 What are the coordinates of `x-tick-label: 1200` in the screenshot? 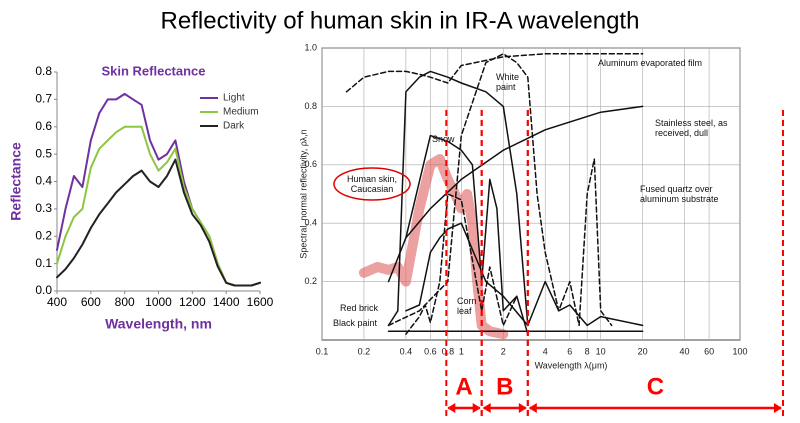 It's located at (192, 302).